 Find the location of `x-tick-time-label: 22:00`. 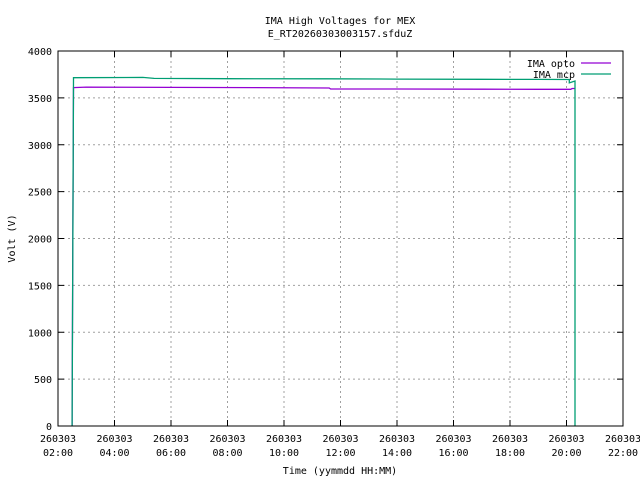

x-tick-time-label: 22:00 is located at coordinates (623, 453).